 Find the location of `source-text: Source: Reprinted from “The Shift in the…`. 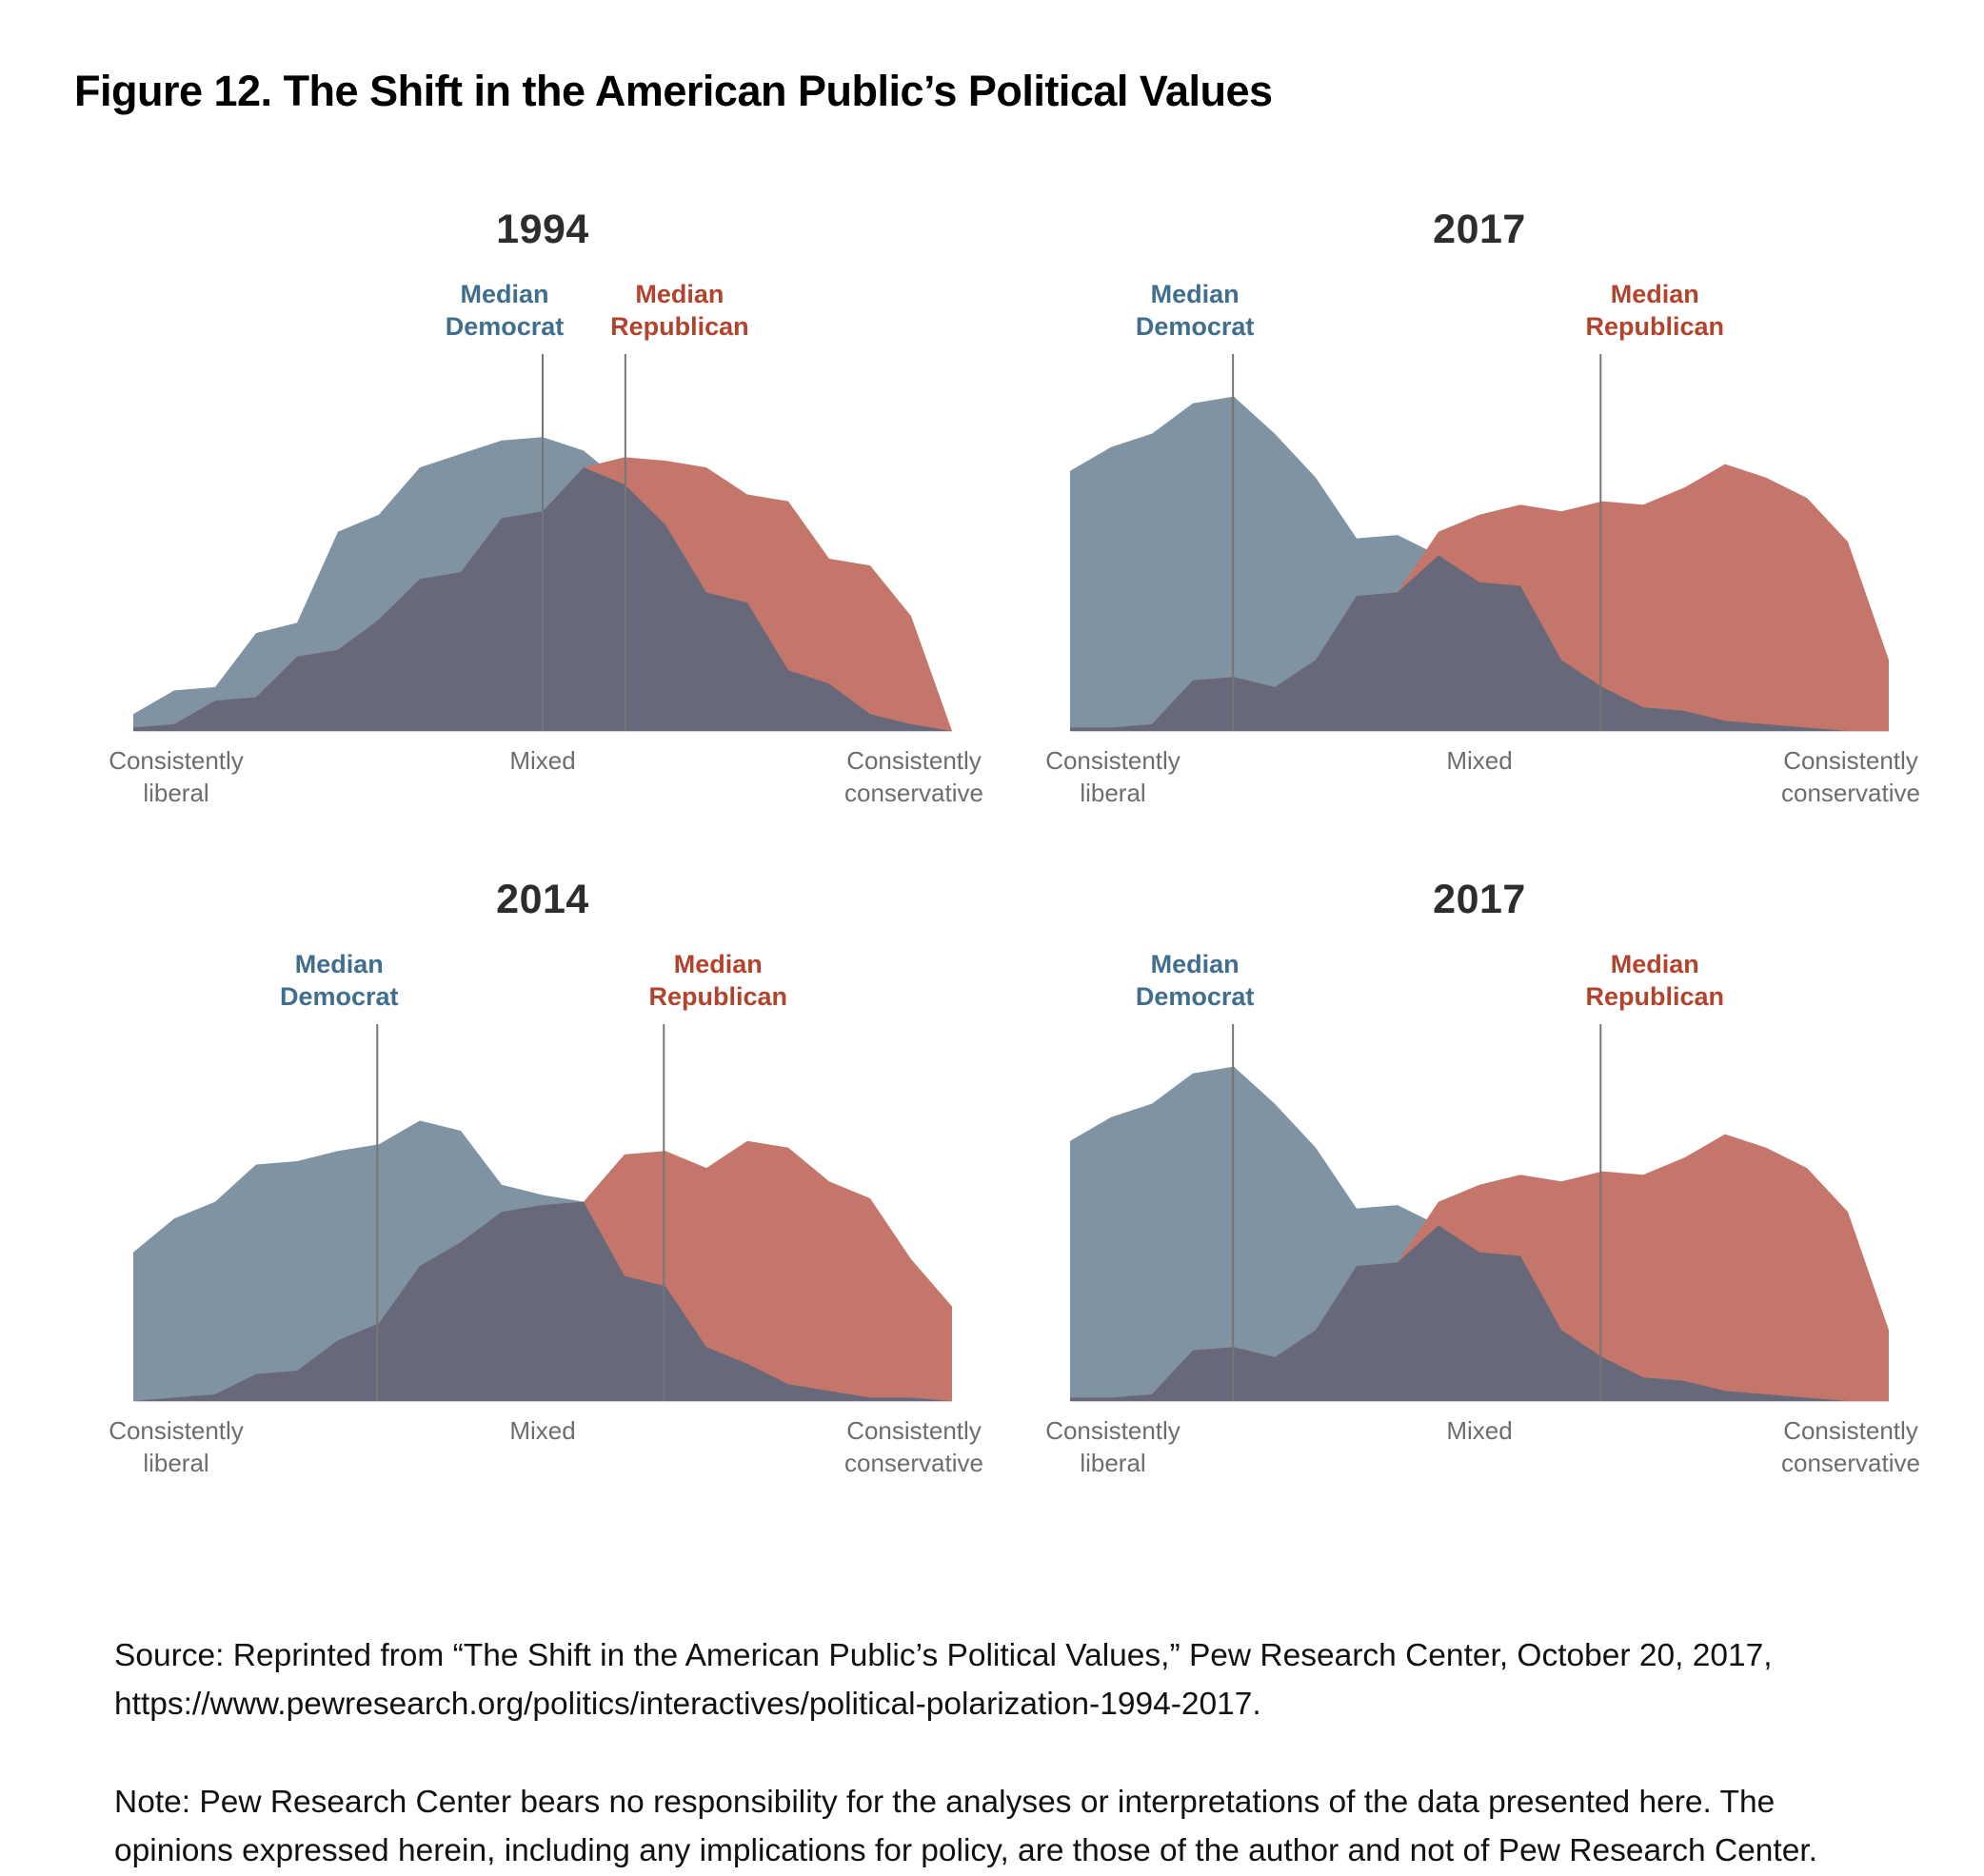

source-text: Source: Reprinted from “The Shift in the… is located at coordinates (943, 1680).